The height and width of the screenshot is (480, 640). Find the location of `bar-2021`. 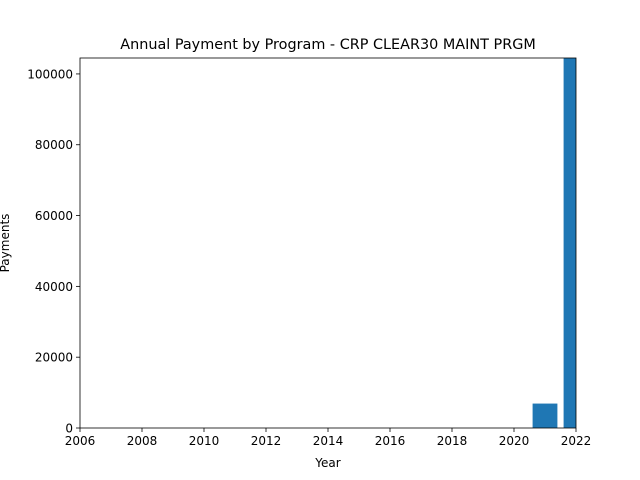

bar-2021 is located at coordinates (545, 415).